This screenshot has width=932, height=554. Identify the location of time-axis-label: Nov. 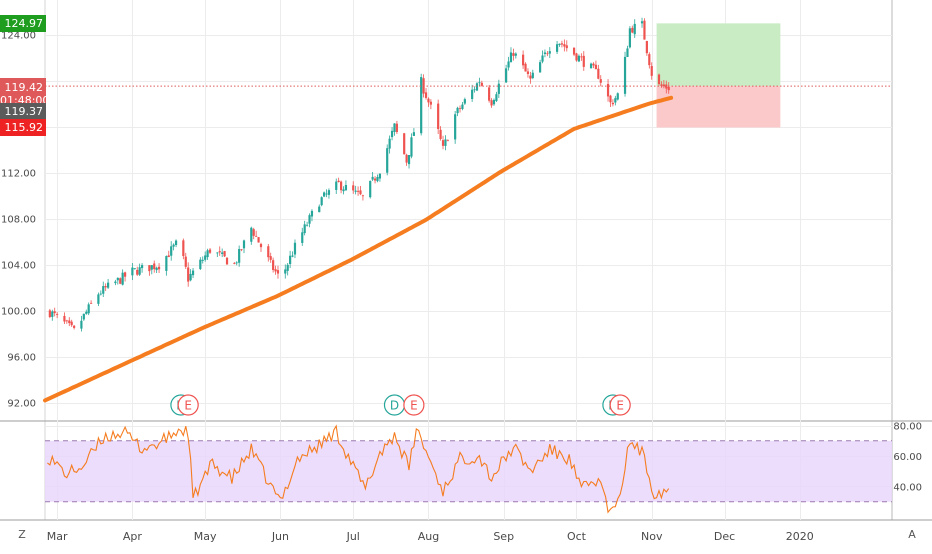
(652, 536).